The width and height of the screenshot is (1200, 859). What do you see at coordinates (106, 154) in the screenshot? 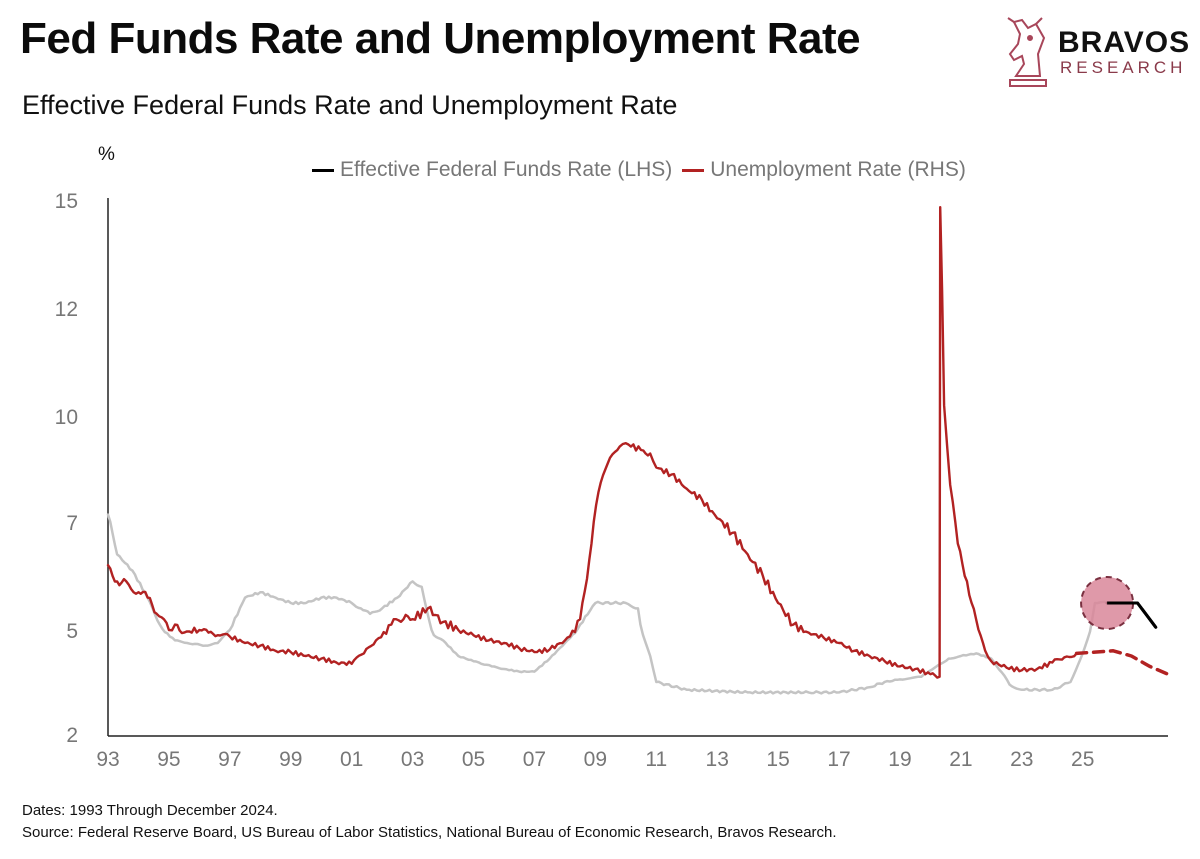
I see `y-axis-unit: %` at bounding box center [106, 154].